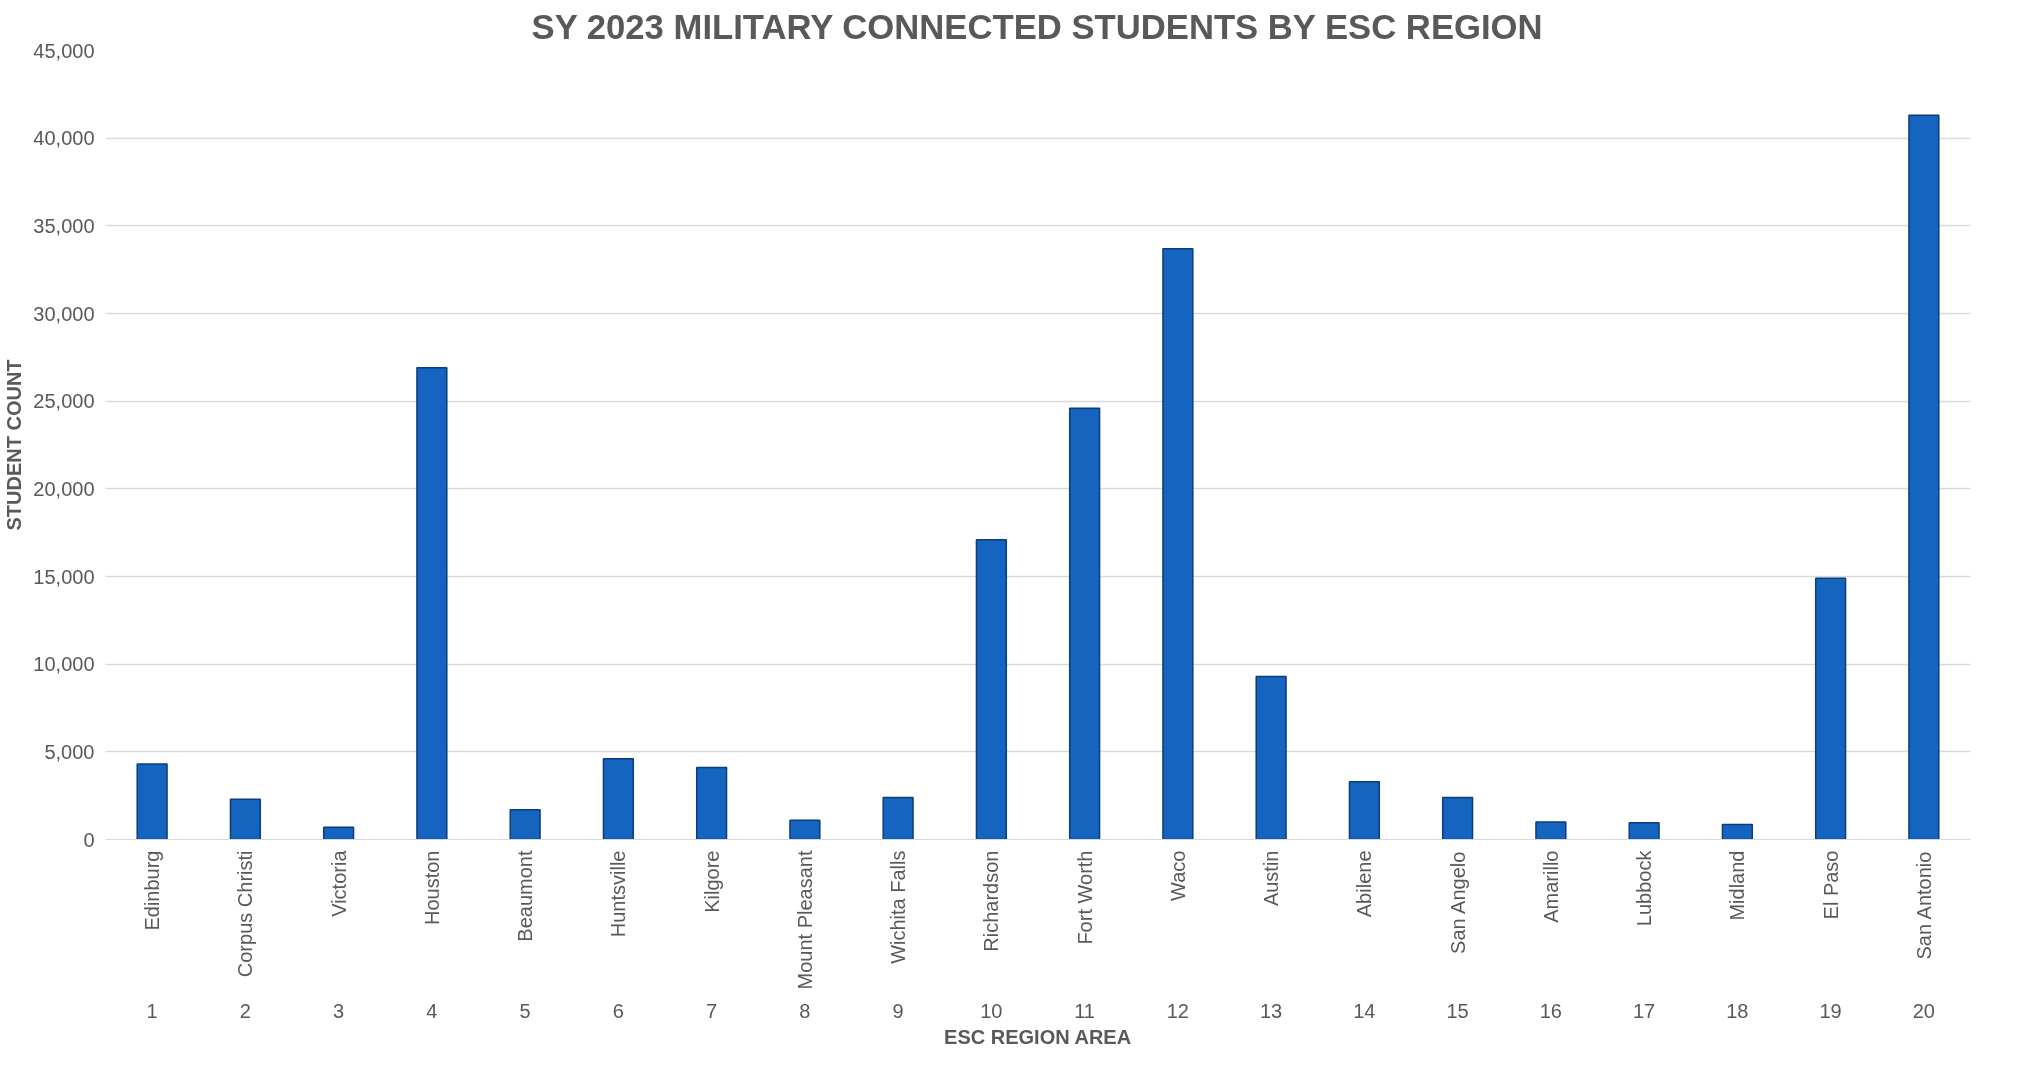  What do you see at coordinates (1830, 1010) in the screenshot?
I see `x-tick-label: 19` at bounding box center [1830, 1010].